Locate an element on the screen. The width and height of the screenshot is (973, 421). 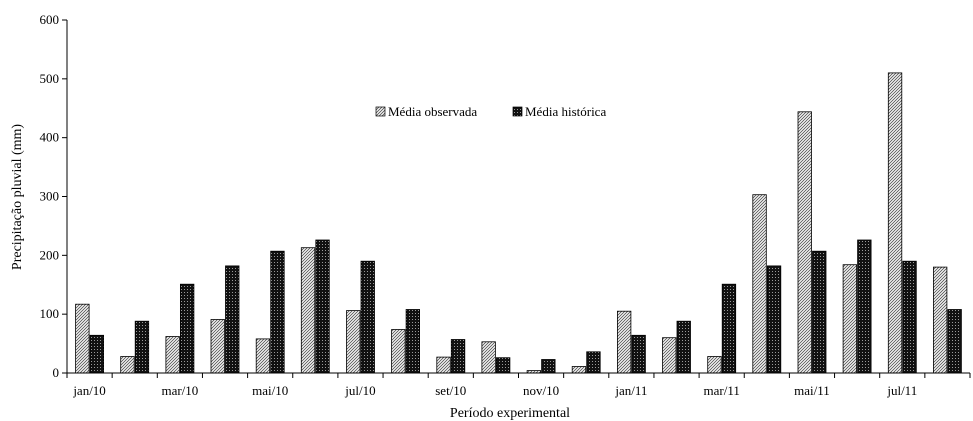
y-tick-label: 100 is located at coordinates (50, 313).